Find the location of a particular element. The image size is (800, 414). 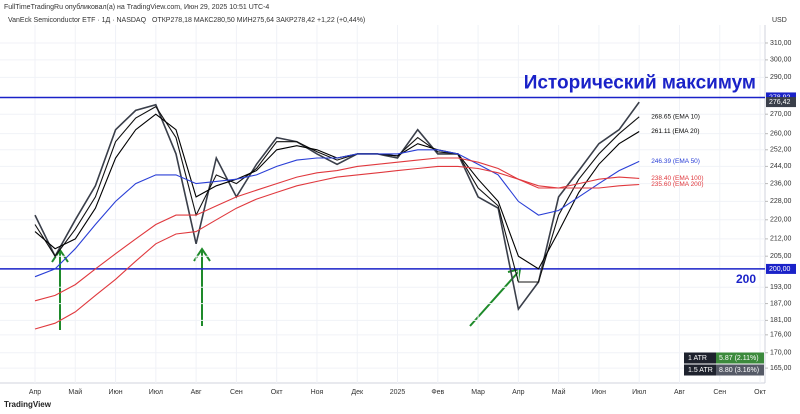

currency: USD is located at coordinates (779, 20).